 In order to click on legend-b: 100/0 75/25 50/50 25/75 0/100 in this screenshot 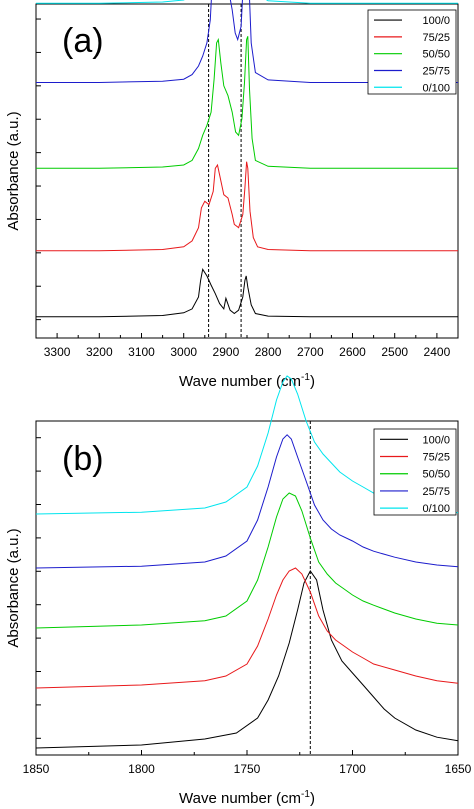, I will do `click(415, 472)`.